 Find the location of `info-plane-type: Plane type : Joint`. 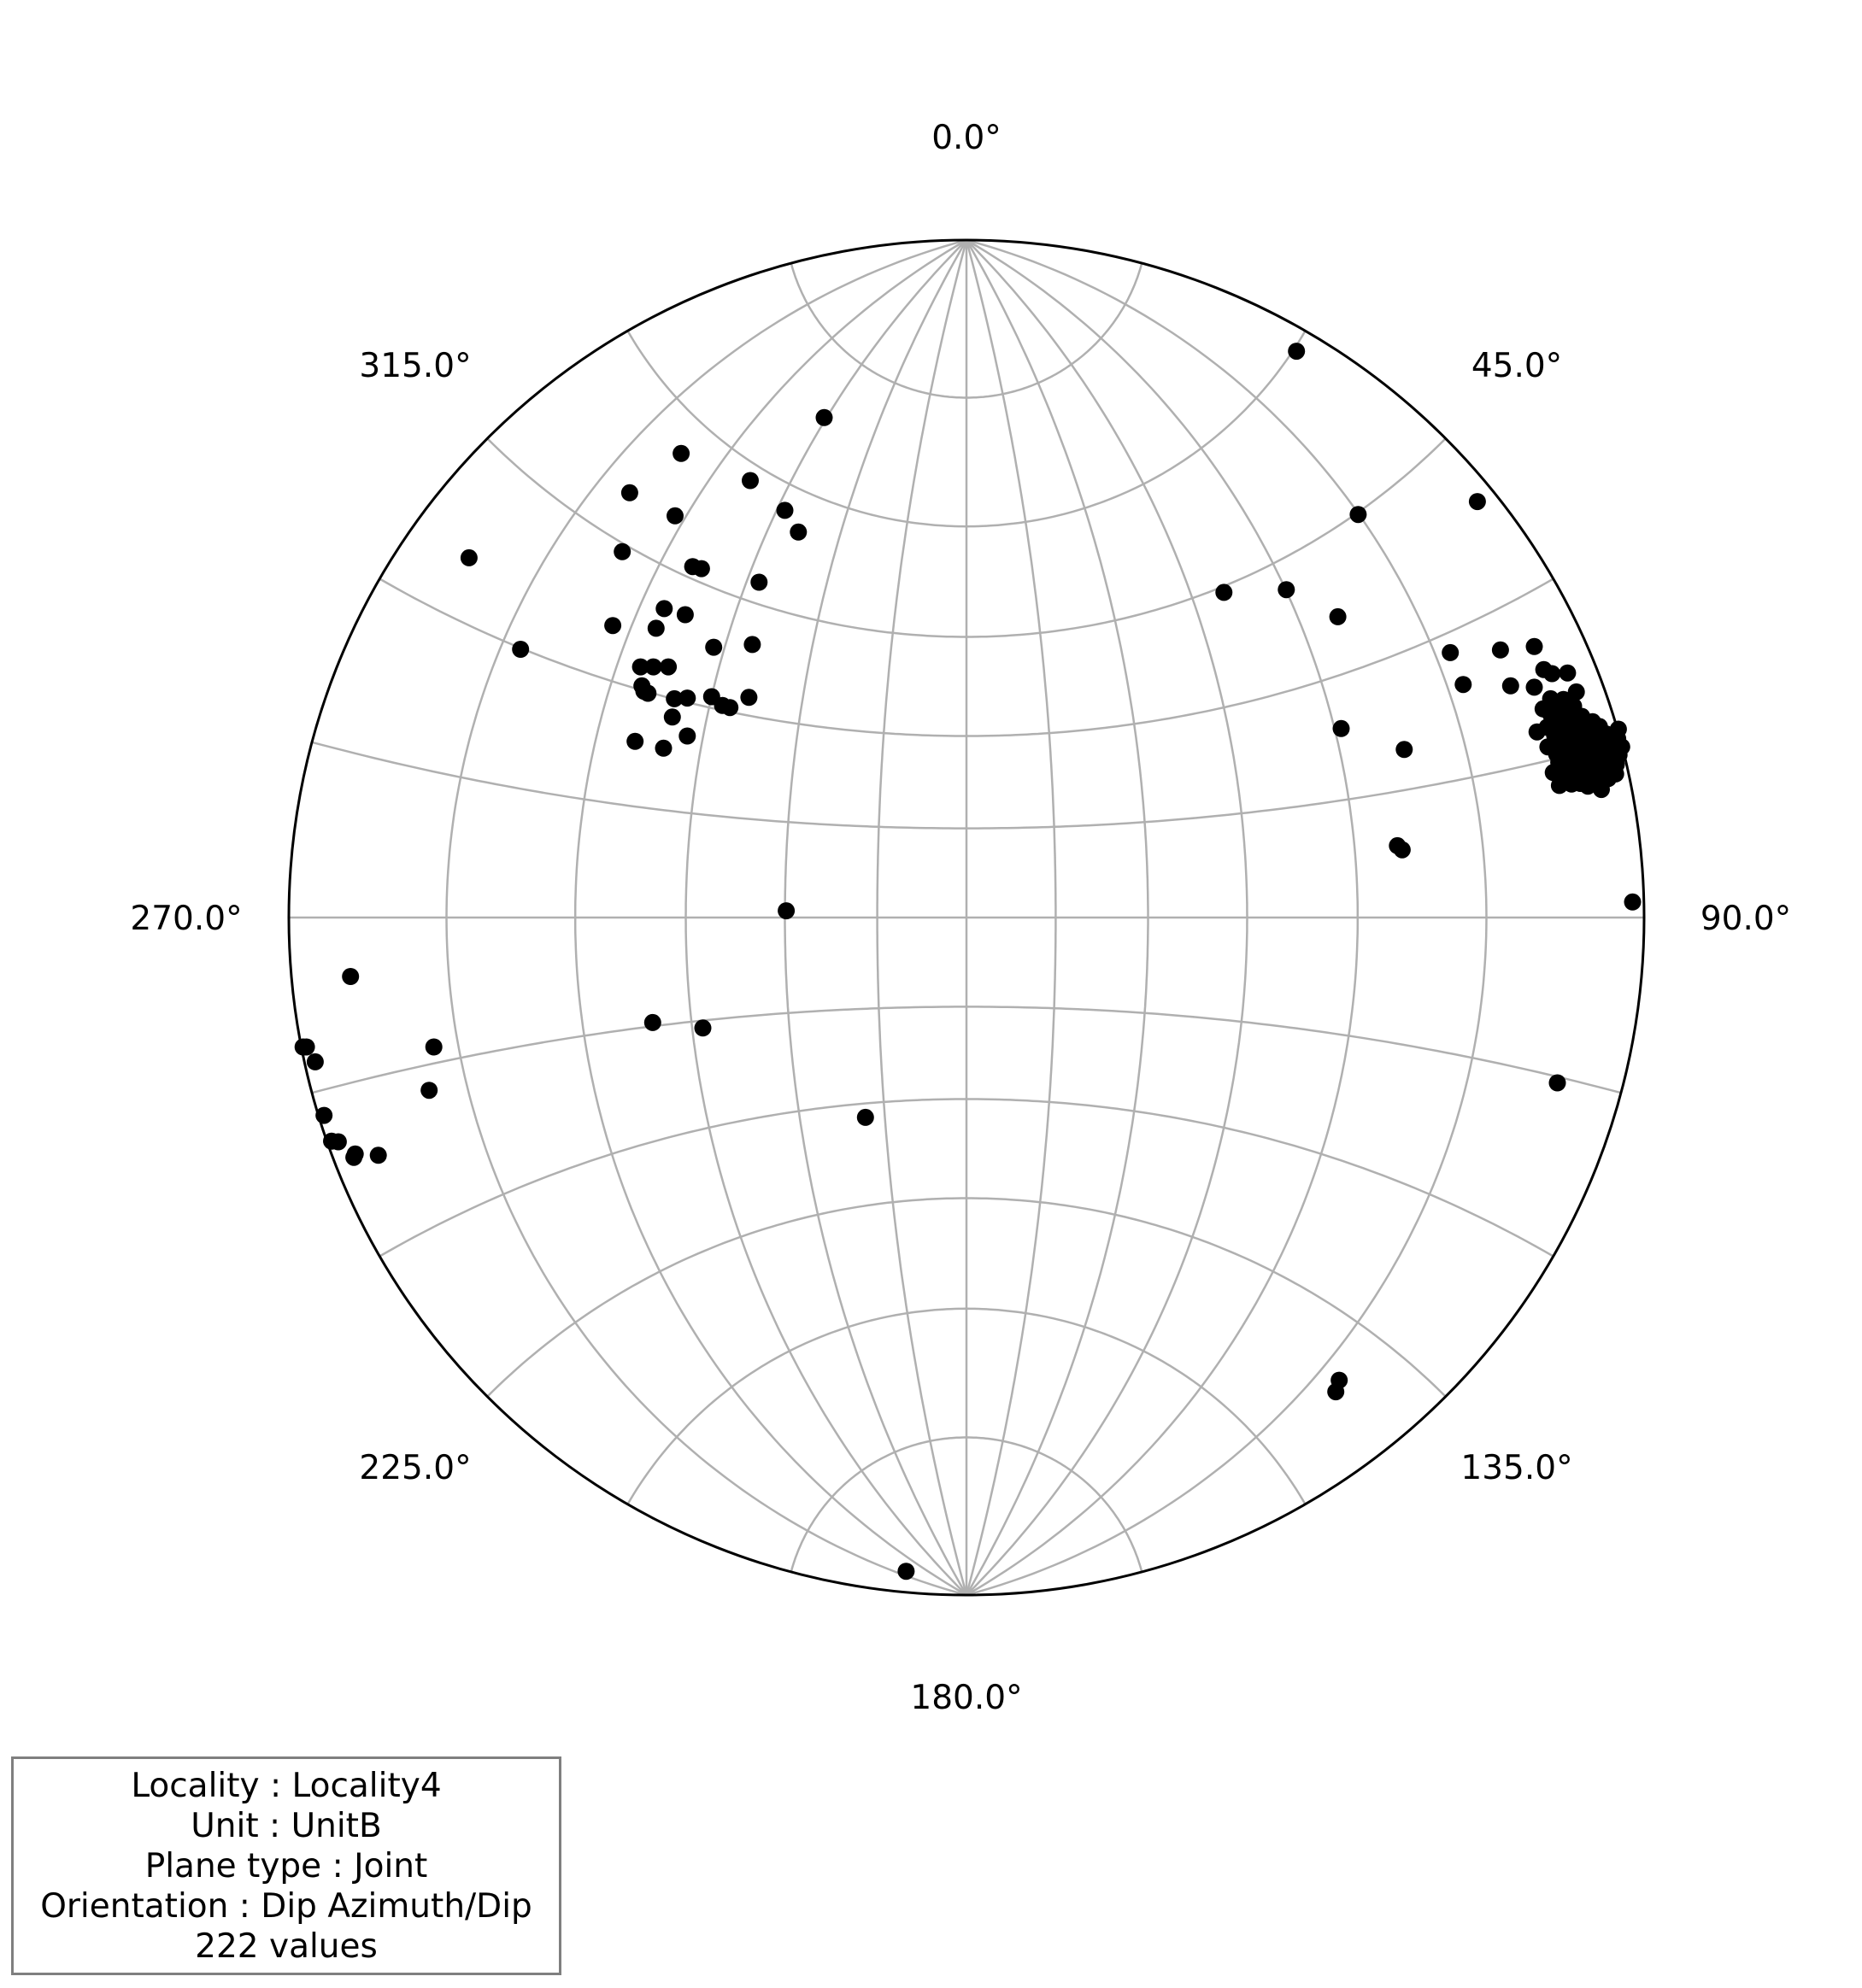

info-plane-type: Plane type : Joint is located at coordinates (286, 1865).